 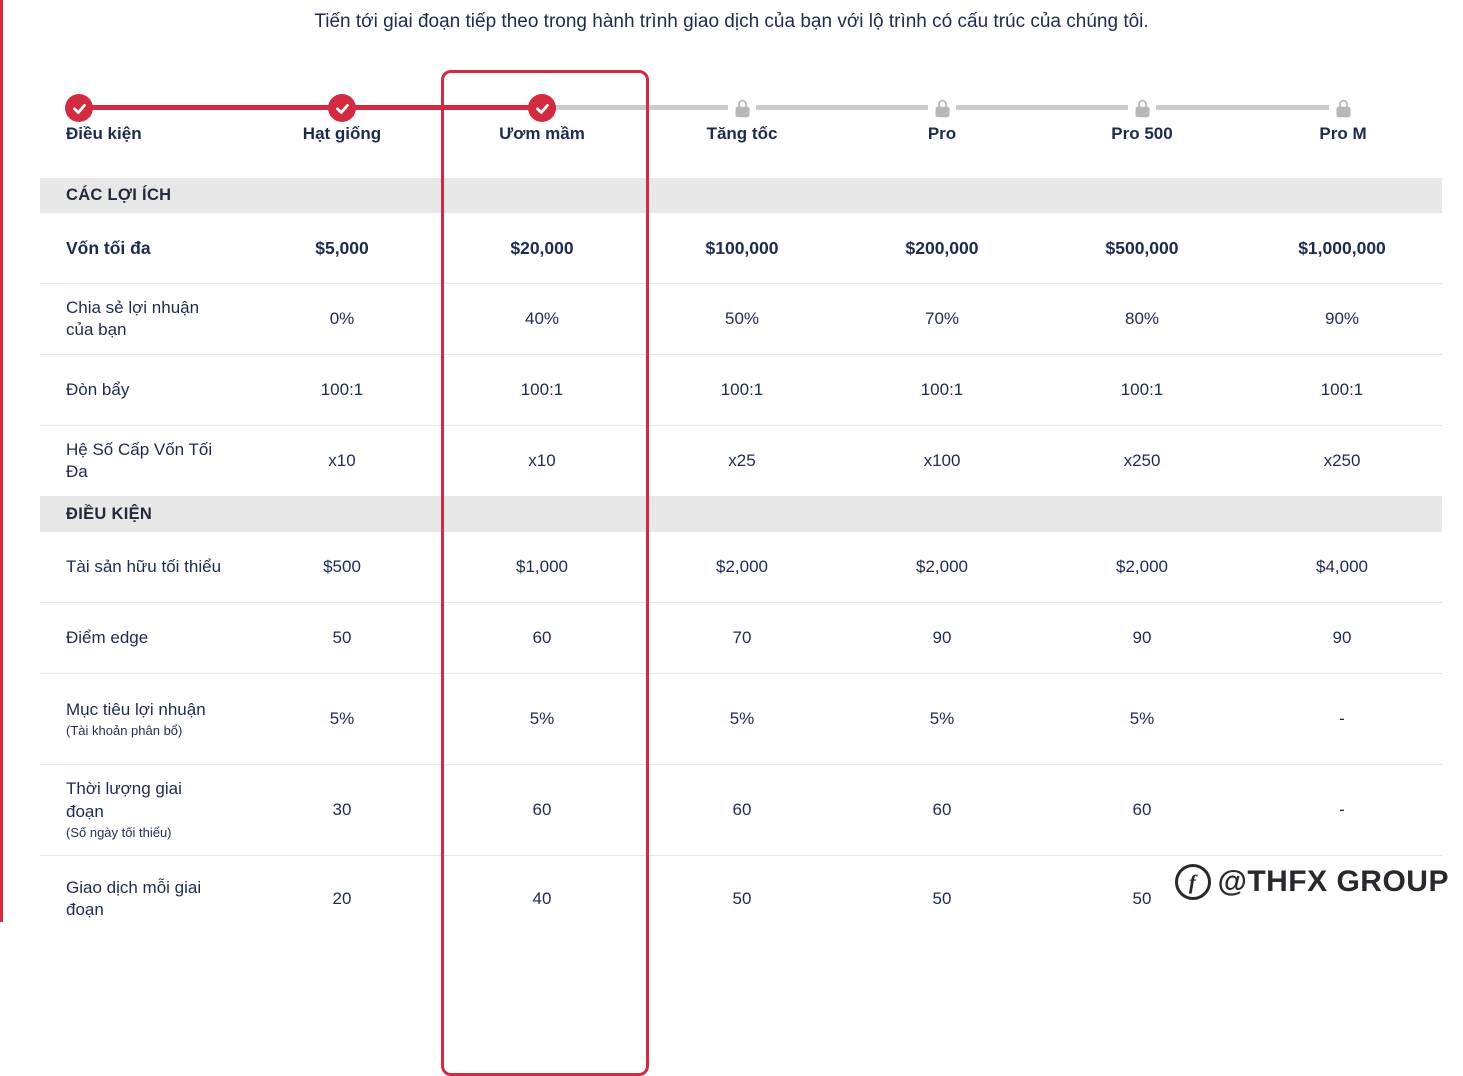 What do you see at coordinates (342, 133) in the screenshot?
I see `stepper-step-label-1: Hạt giống` at bounding box center [342, 133].